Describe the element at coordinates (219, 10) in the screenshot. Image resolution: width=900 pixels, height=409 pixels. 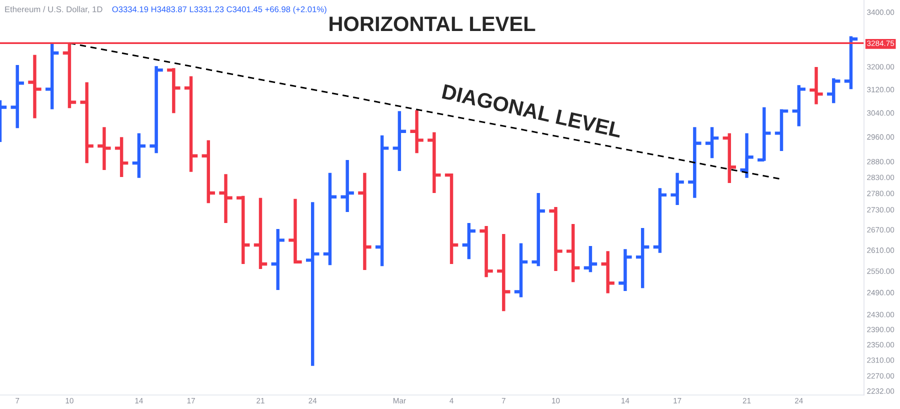
I see `annotation: O3334.19 H3483.87 L3331.23 C3401.45 +66.98 (+2.01%)` at that location.